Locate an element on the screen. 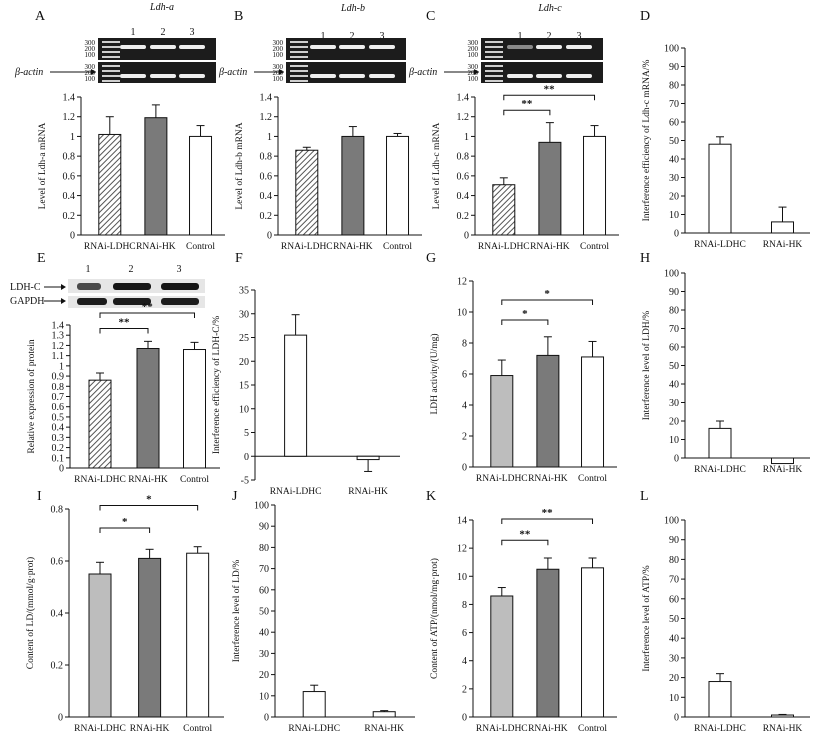  y-axis-label: Content of LD/(mmol/g·prot) is located at coordinates (30, 613).